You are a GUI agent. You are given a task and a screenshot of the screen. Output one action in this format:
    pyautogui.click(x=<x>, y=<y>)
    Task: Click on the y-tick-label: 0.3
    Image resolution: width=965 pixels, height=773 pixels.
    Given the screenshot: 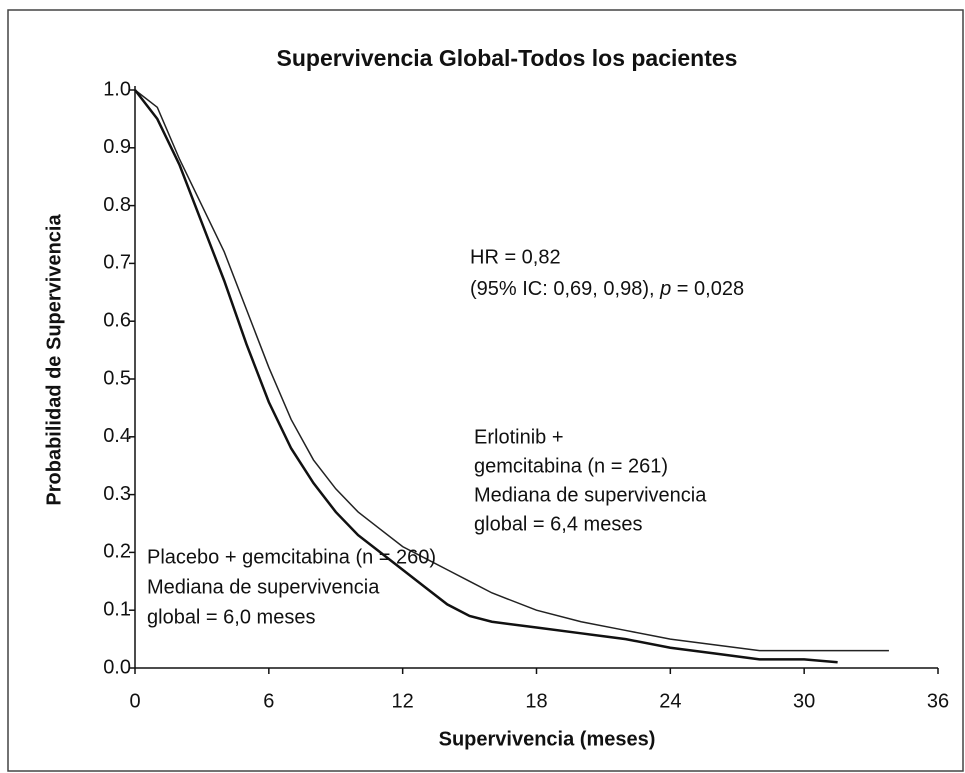 What is the action you would take?
    pyautogui.click(x=117, y=494)
    